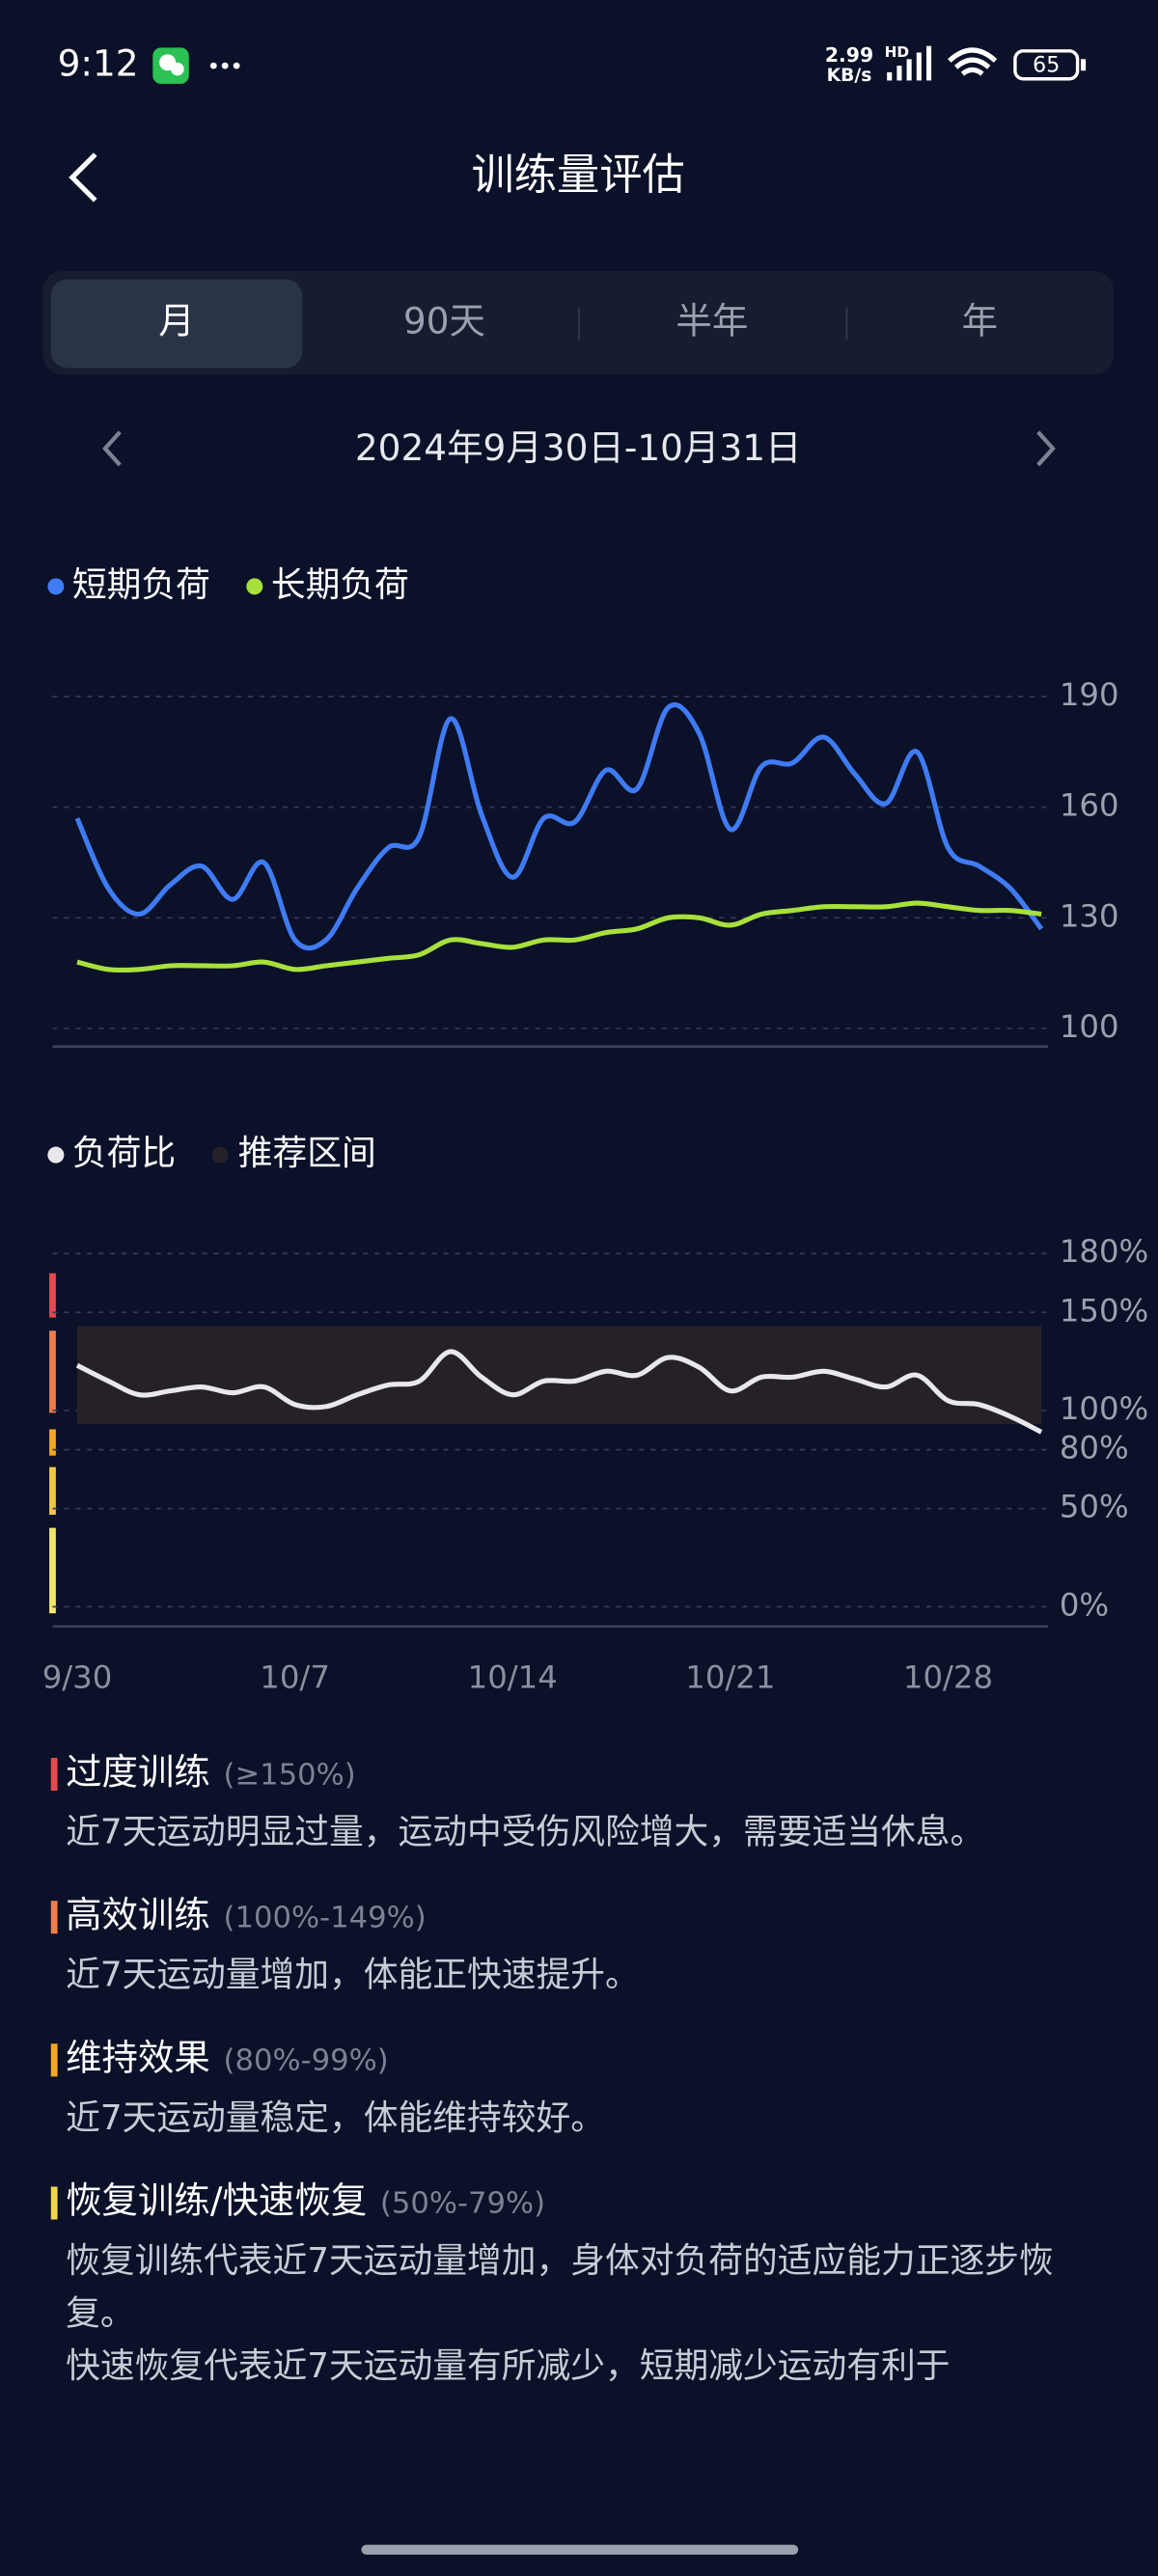 Image resolution: width=1158 pixels, height=2576 pixels. Describe the element at coordinates (1104, 1311) in the screenshot. I see `y-tick-label: 150%` at that location.